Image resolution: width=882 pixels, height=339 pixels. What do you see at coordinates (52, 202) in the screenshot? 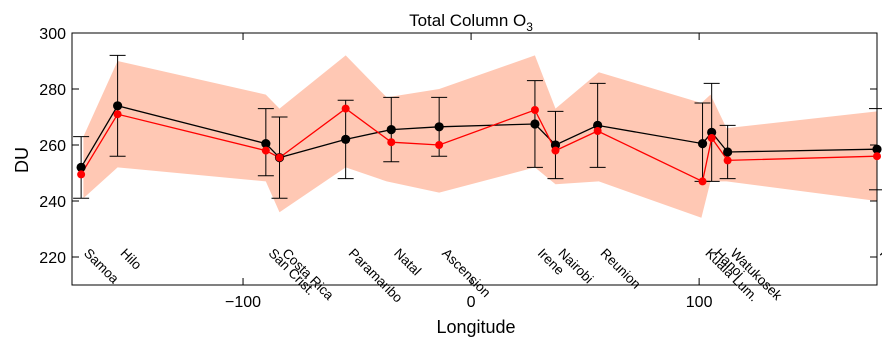
I see `y-tick-label: 240` at bounding box center [52, 202].